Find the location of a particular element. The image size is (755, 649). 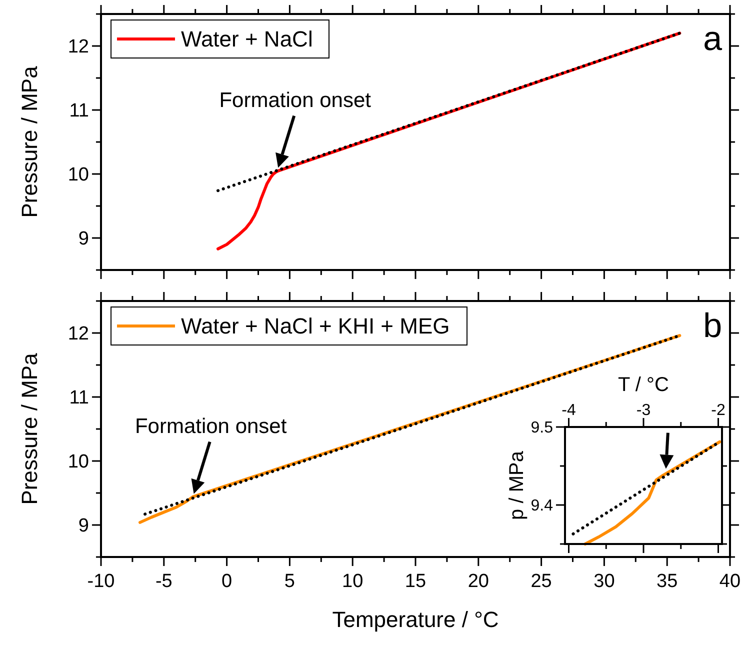

x-tick-label: 20 is located at coordinates (478, 581).